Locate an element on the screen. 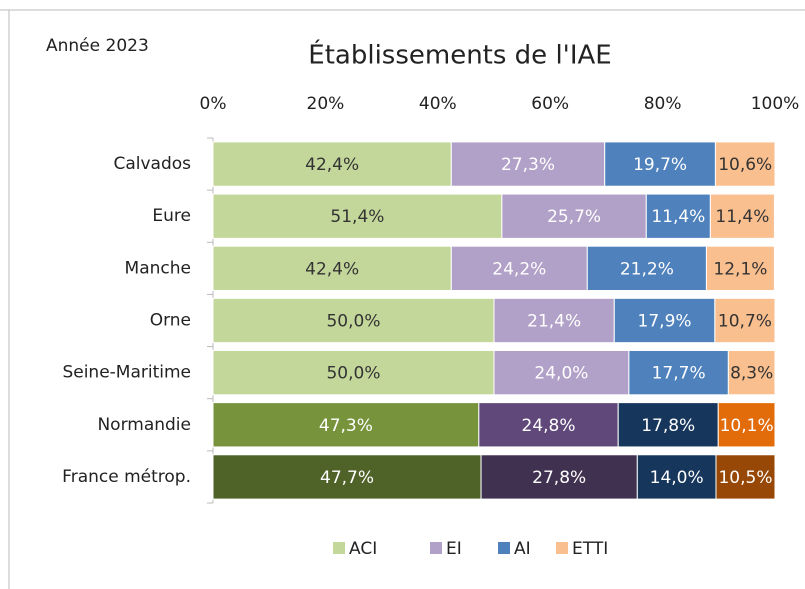 Image resolution: width=805 pixels, height=589 pixels. x-tick-label: 60% is located at coordinates (550, 104).